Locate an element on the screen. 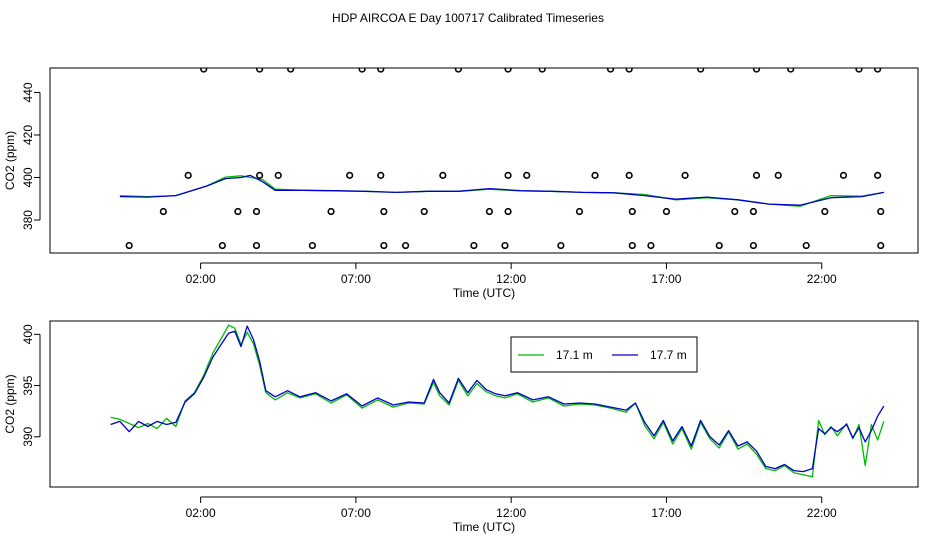 The height and width of the screenshot is (540, 936). top-x-tick-label: 07:00 is located at coordinates (356, 279).